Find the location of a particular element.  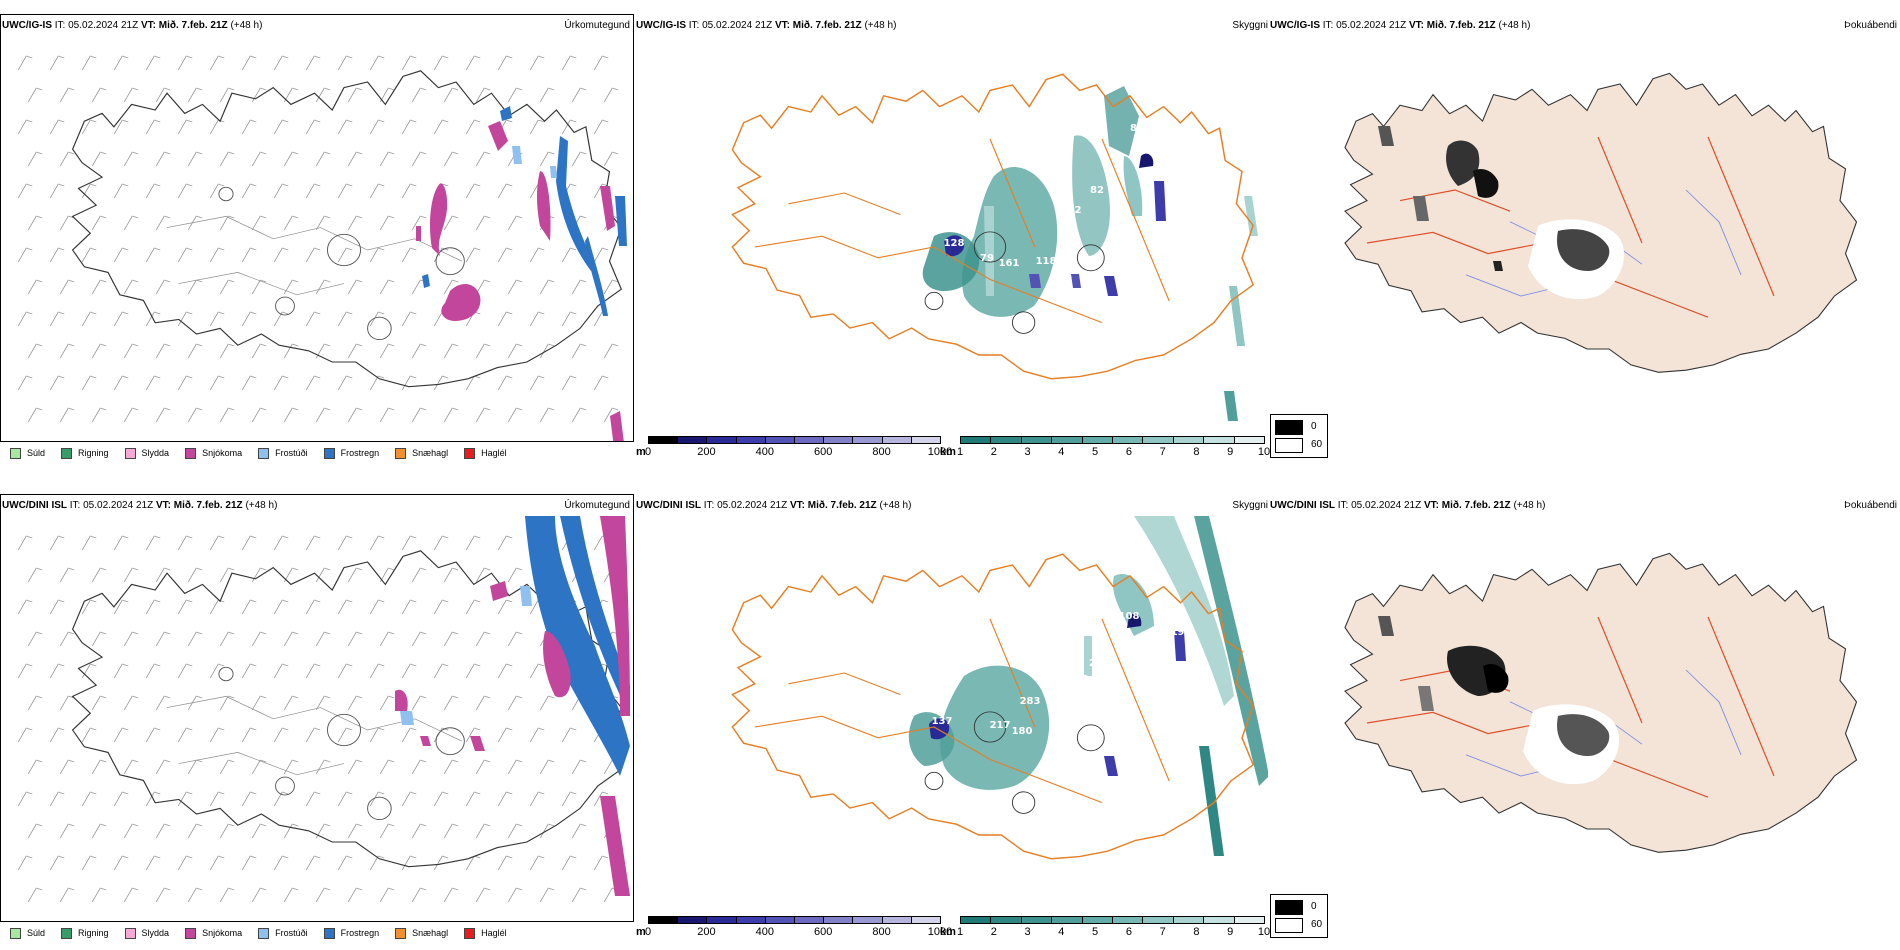

cloud-base-label: 352 is located at coordinates (1071, 210).